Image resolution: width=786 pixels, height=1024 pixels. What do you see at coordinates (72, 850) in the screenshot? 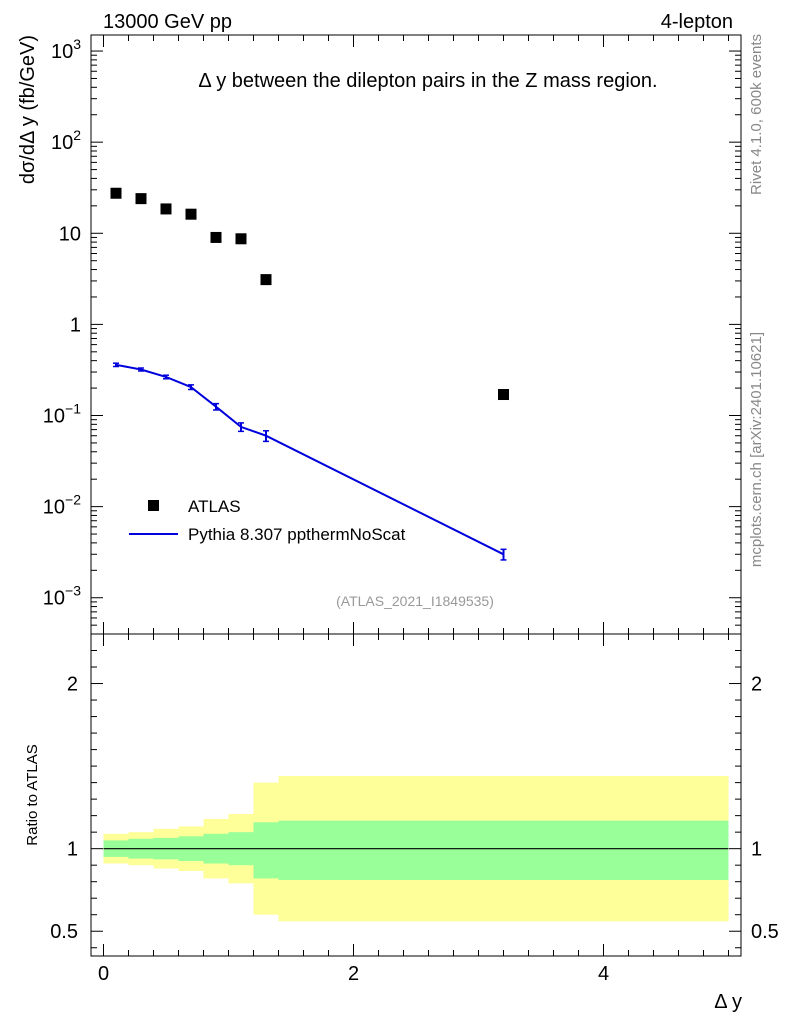
I see `ratio-y-tick-label: 1` at bounding box center [72, 850].